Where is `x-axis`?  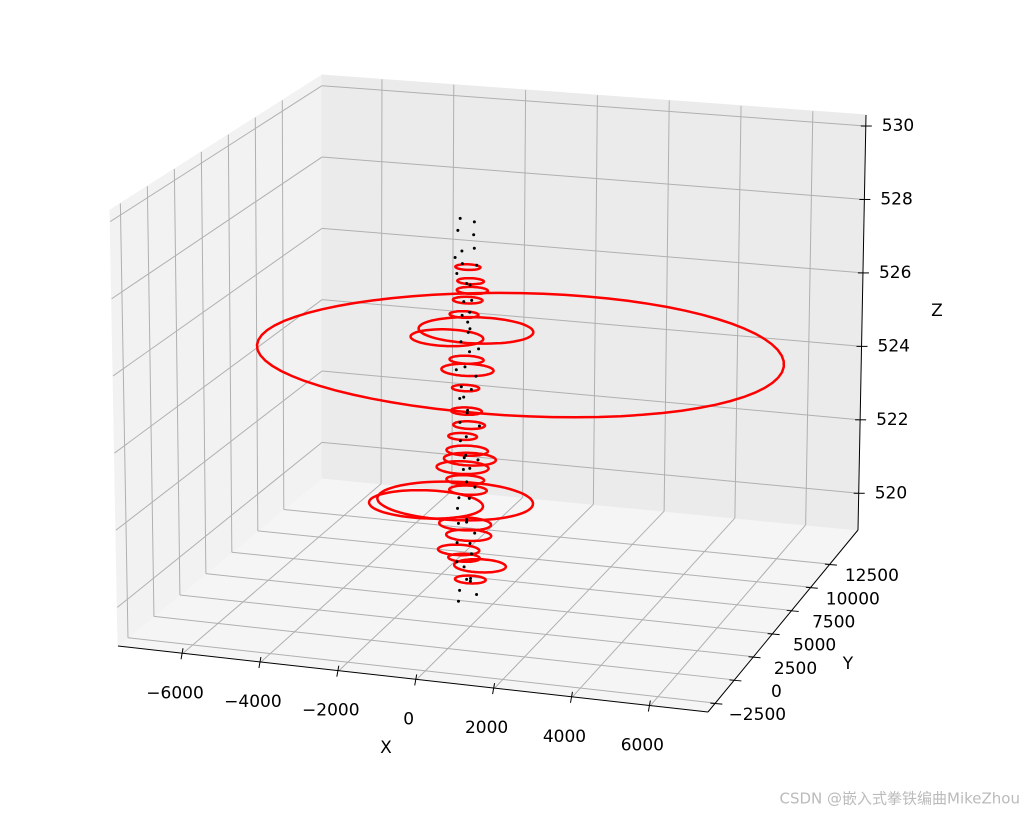 x-axis is located at coordinates (413, 679).